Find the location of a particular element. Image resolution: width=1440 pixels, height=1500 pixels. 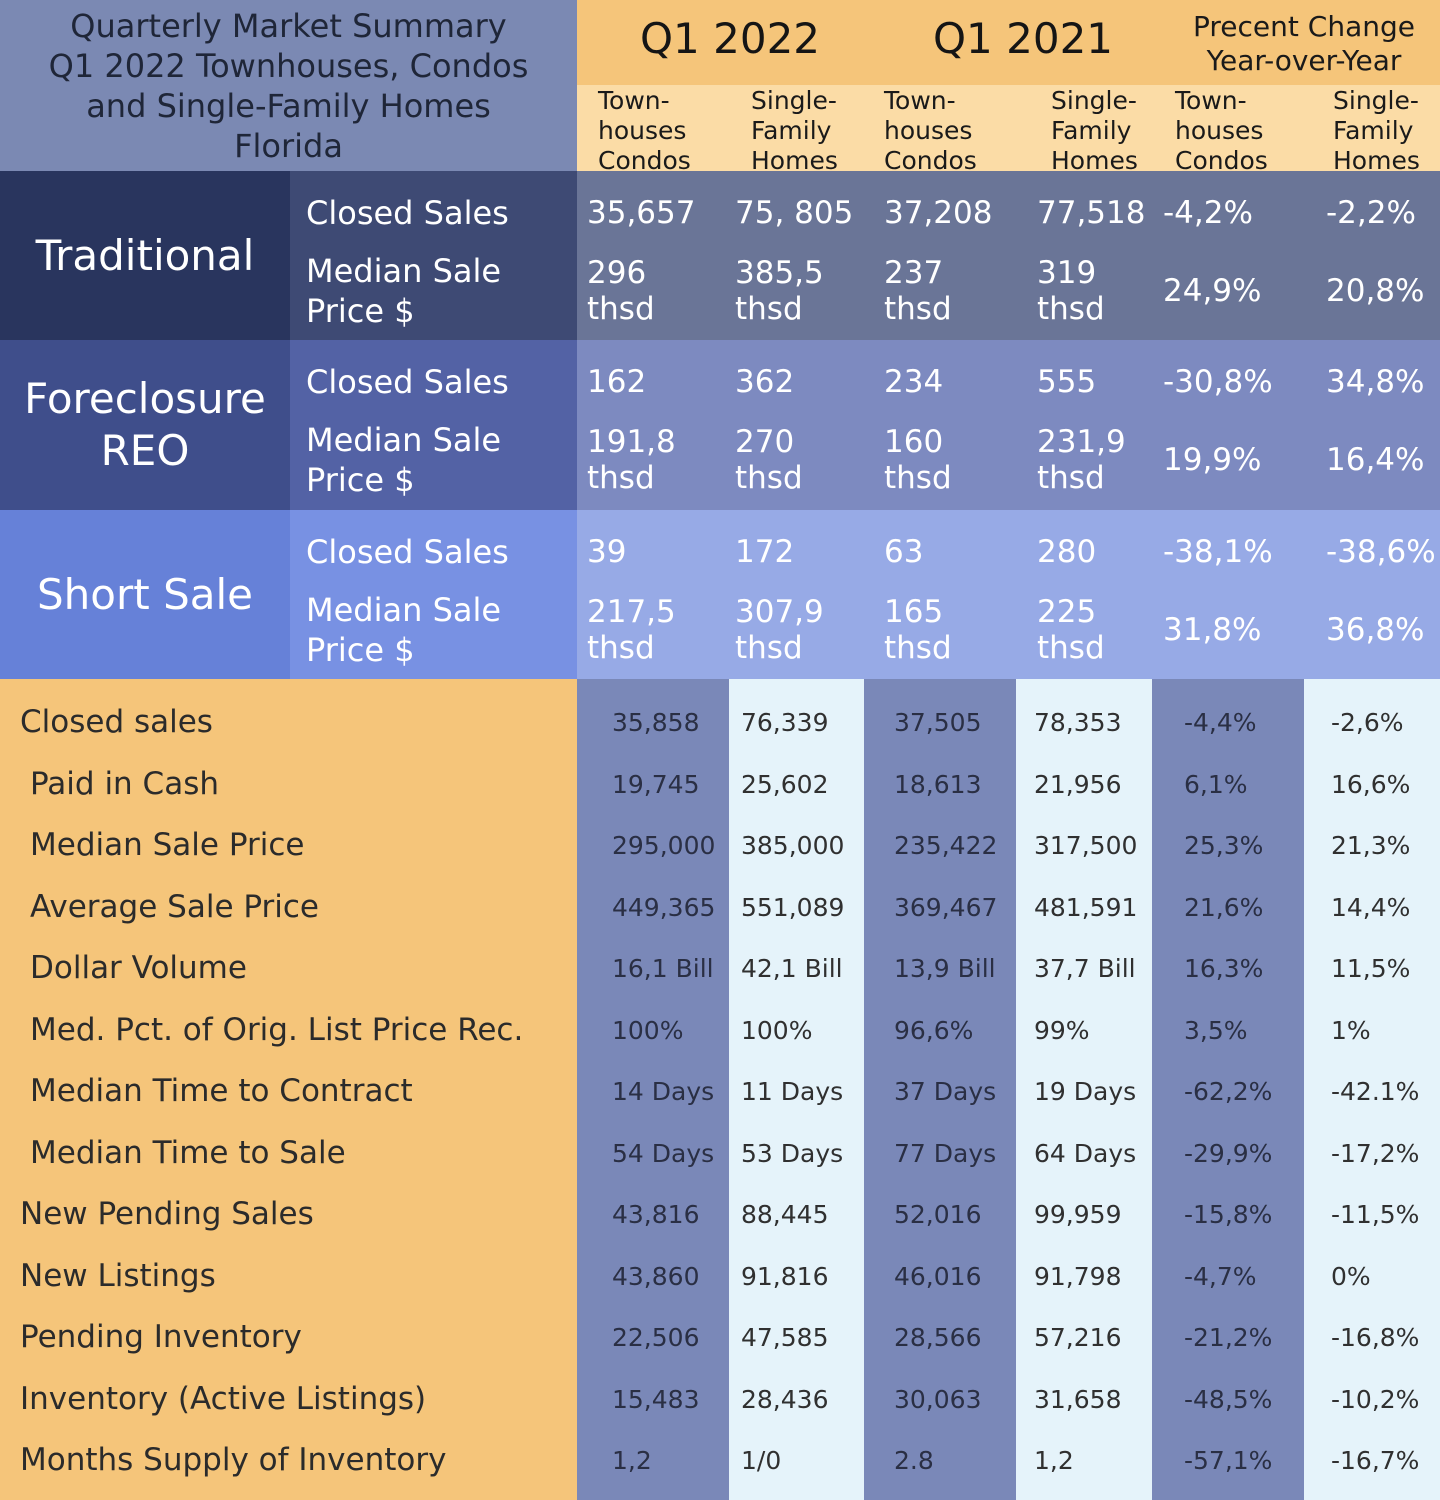

median-sale-price-value: 16,4% is located at coordinates (1375, 460).